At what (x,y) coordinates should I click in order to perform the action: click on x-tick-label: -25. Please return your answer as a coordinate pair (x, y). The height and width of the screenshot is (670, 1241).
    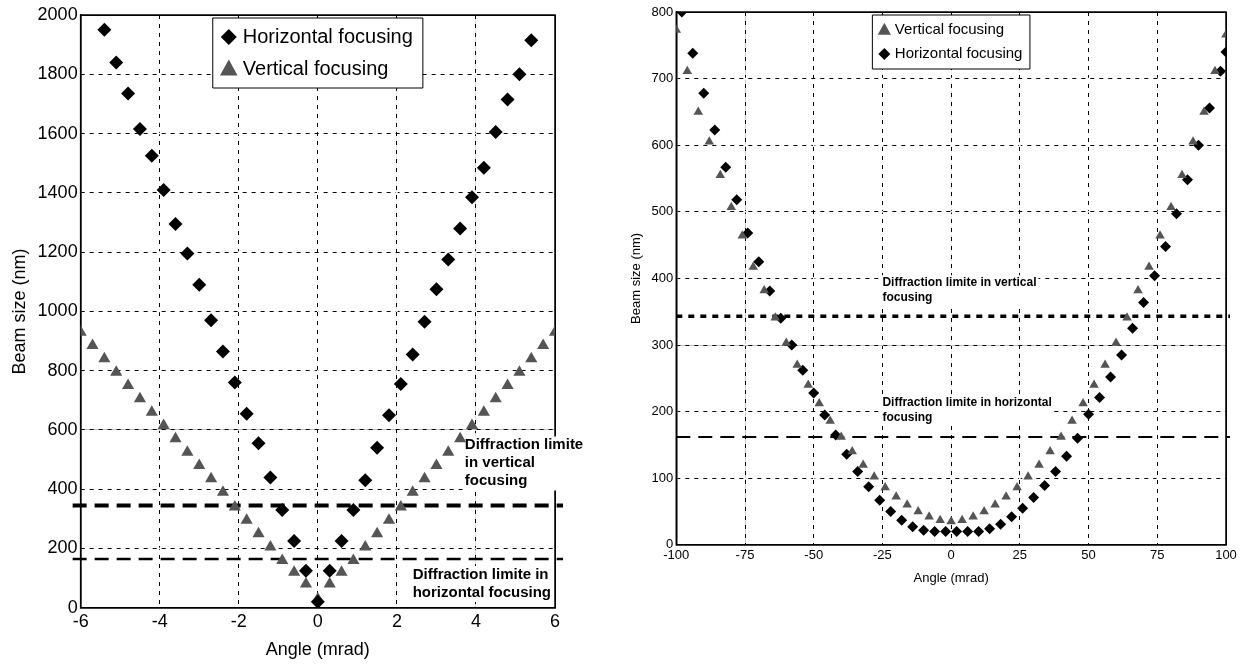
    Looking at the image, I should click on (882, 555).